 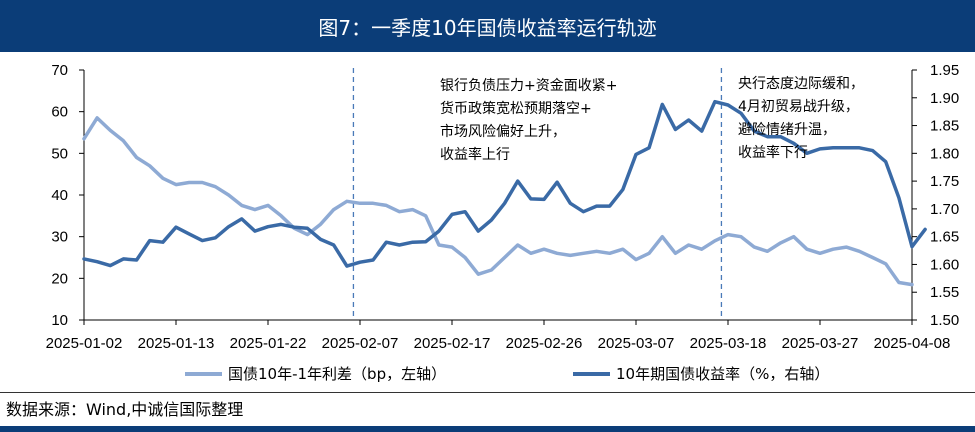 What do you see at coordinates (722, 374) in the screenshot?
I see `legend-label-yield: 10年期国债收益率（%，右轴）` at bounding box center [722, 374].